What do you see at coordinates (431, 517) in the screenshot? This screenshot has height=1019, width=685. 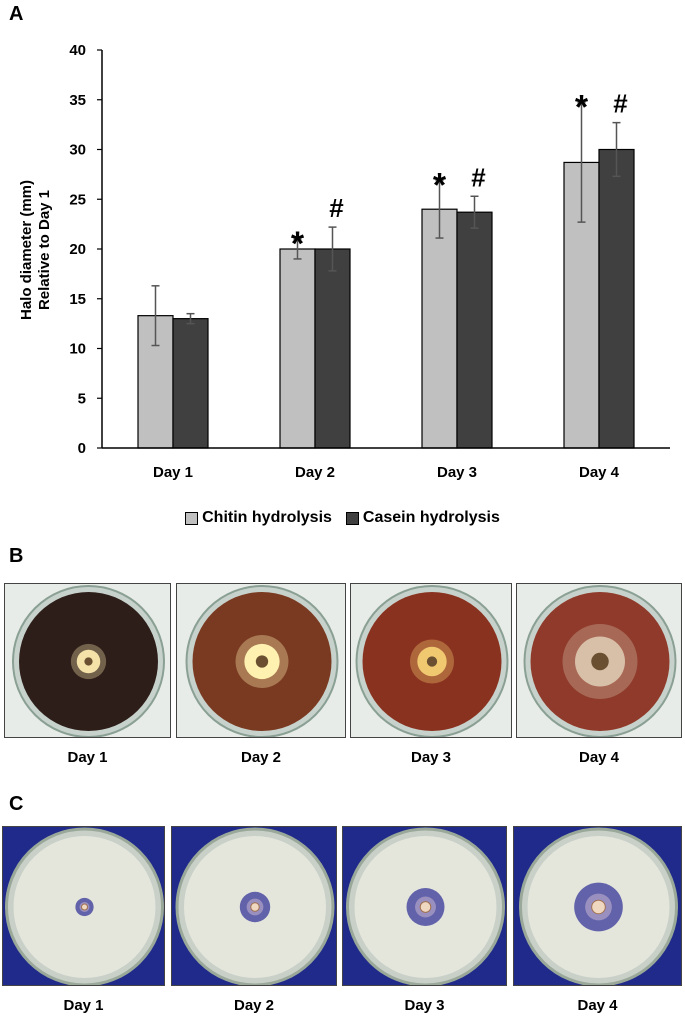 I see `legend-label-casein: Casein hydrolysis` at bounding box center [431, 517].